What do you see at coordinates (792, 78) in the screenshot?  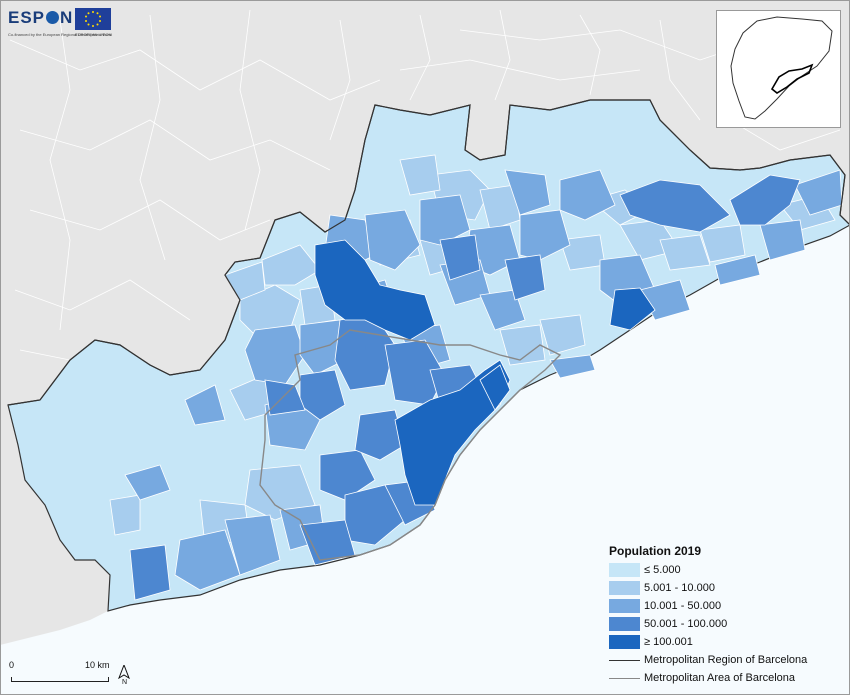 I see `inset-highlight-region` at bounding box center [792, 78].